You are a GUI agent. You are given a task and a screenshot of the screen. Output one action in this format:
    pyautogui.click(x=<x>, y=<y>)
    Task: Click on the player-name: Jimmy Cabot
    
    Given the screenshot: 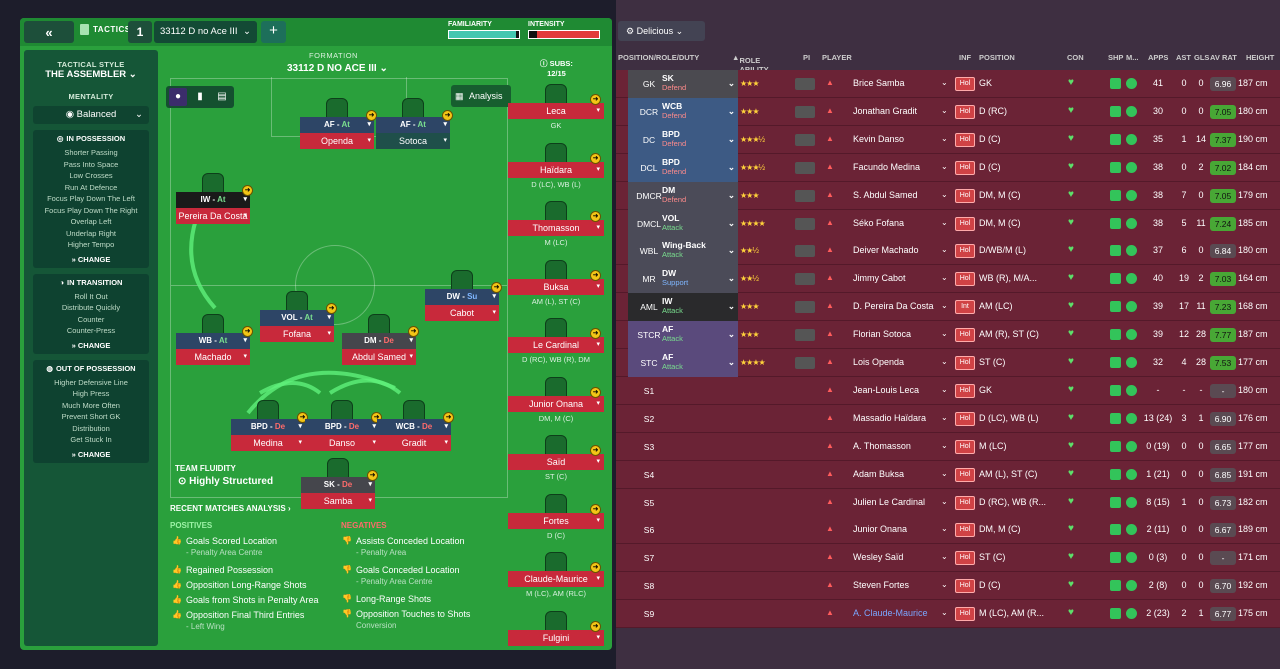 What is the action you would take?
    pyautogui.click(x=879, y=278)
    